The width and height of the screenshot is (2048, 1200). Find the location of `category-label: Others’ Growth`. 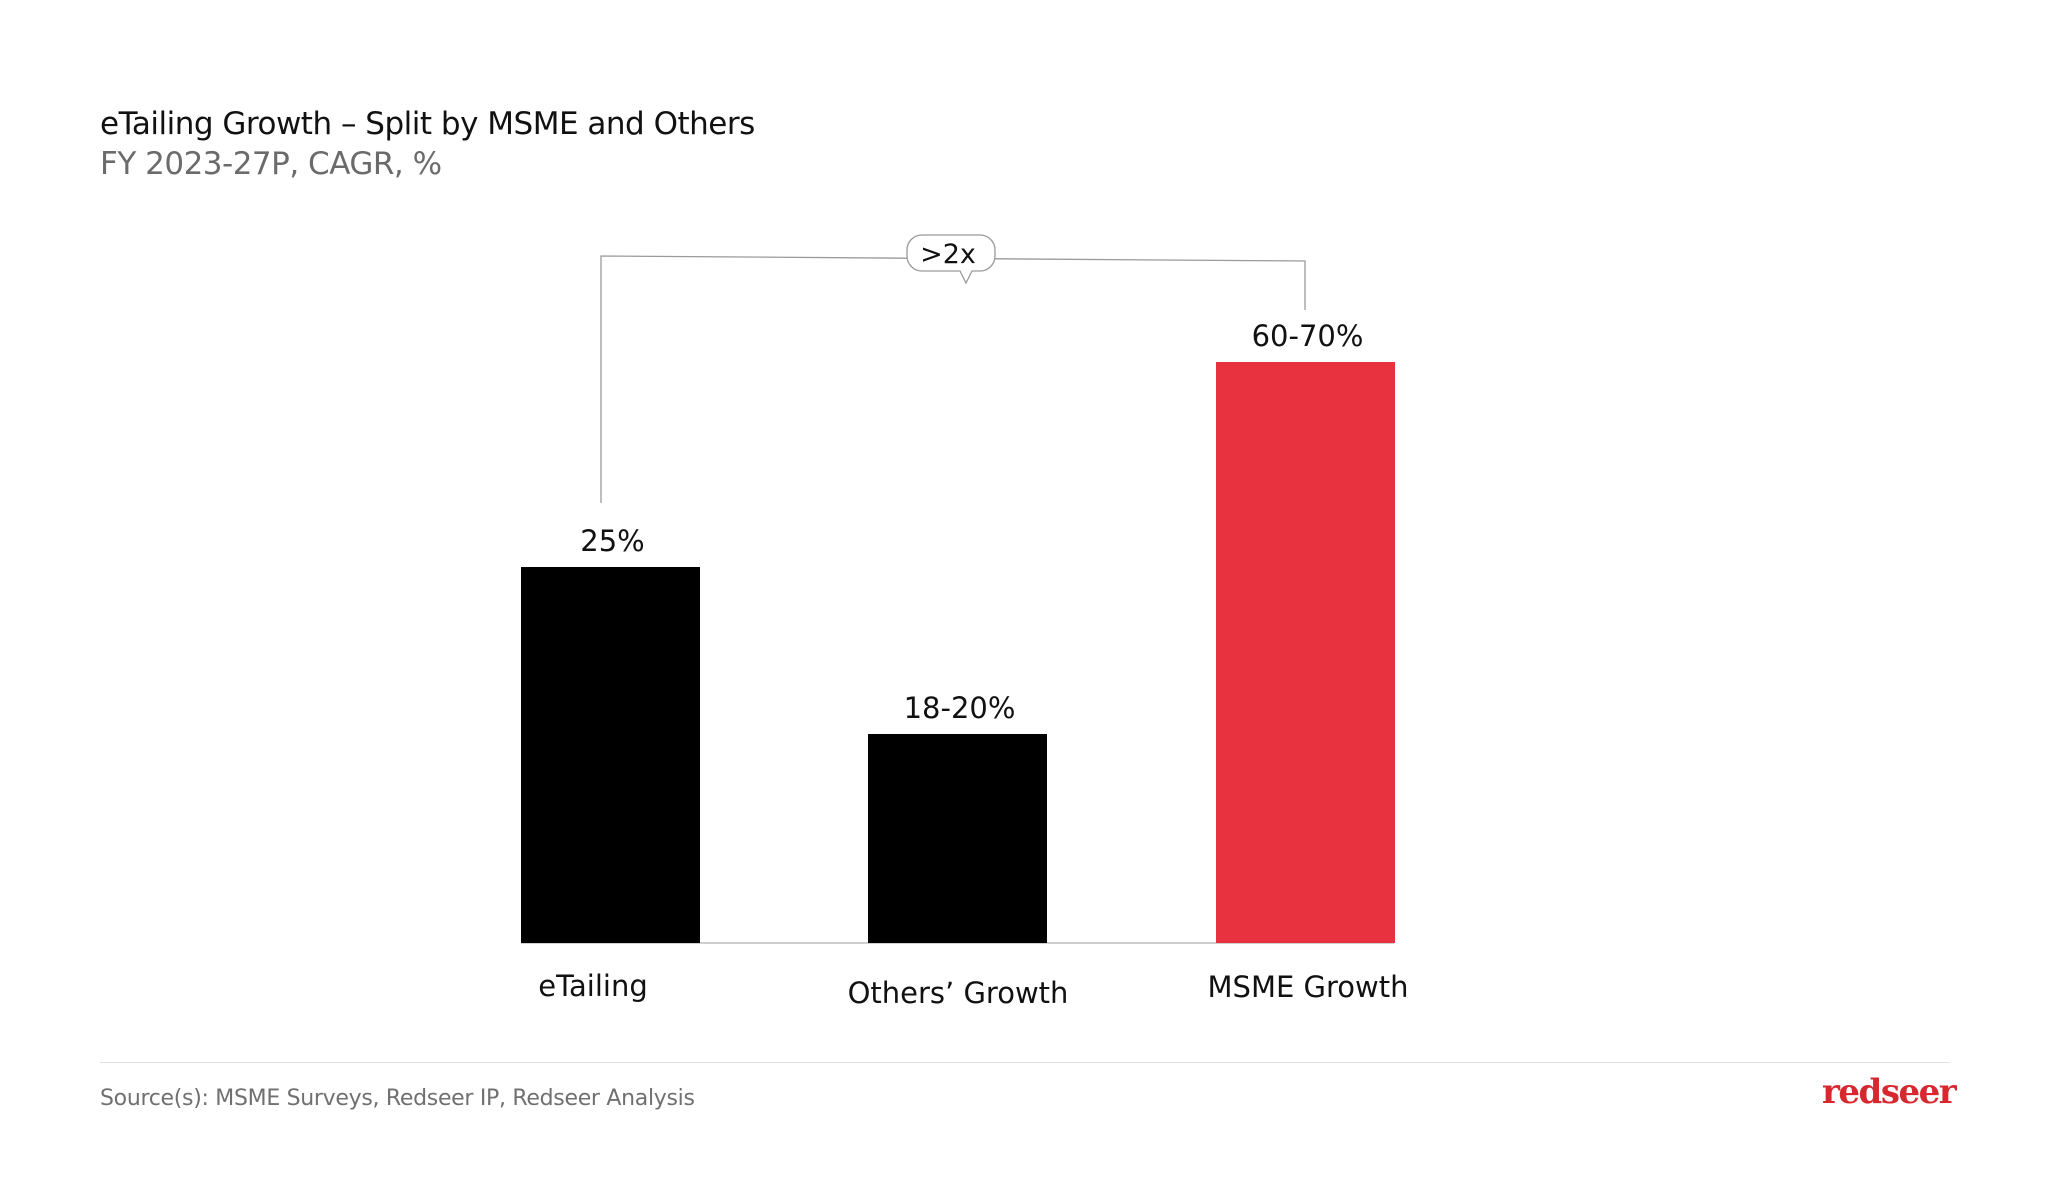

category-label: Others’ Growth is located at coordinates (958, 993).